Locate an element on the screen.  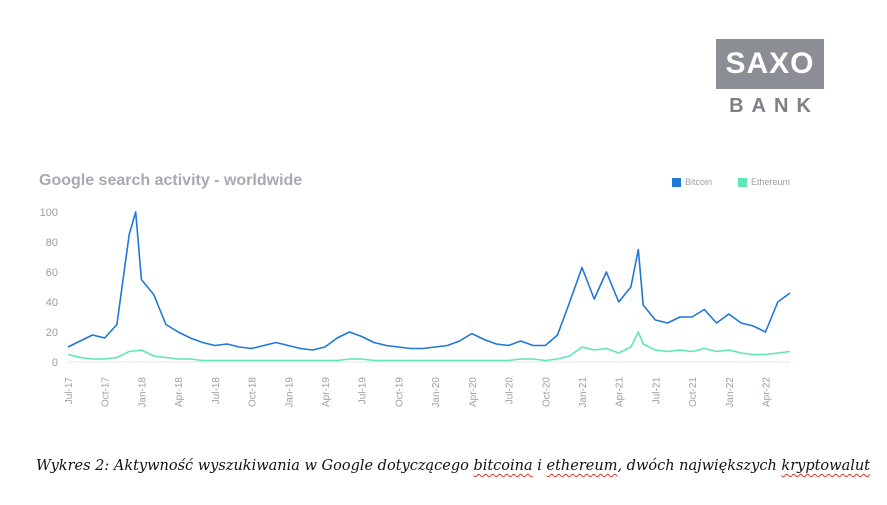
x-tick-label: Oct-19 is located at coordinates (399, 392).